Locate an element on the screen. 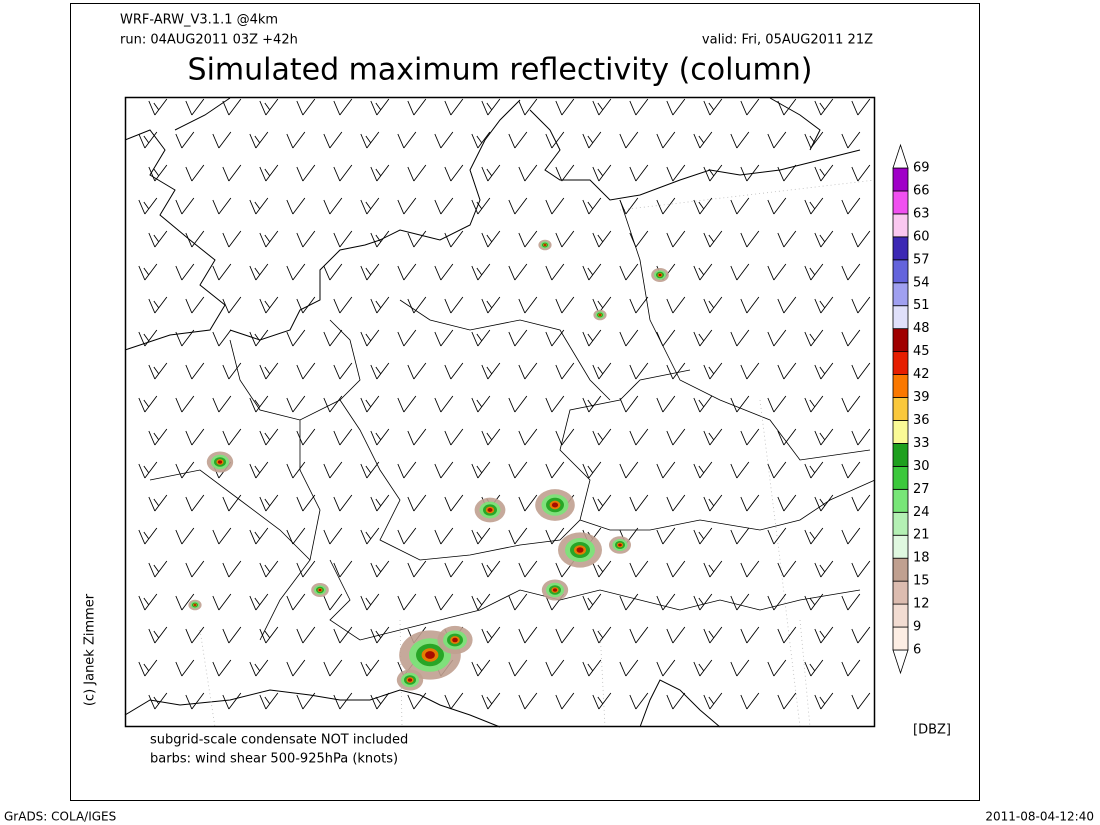 Image resolution: width=1100 pixels, height=825 pixels. colorbar-label: 30 is located at coordinates (921, 466).